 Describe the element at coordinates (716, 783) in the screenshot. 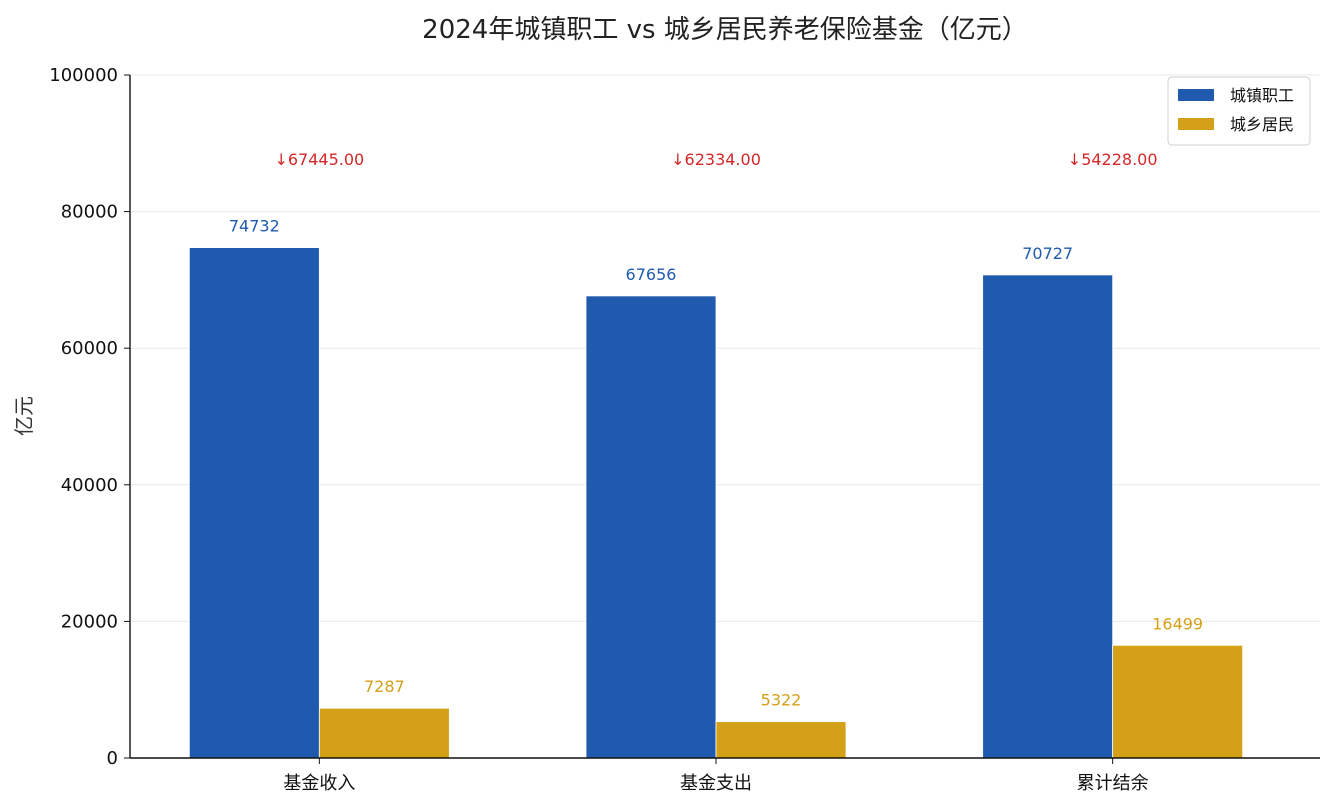

I see `x-tick-label: 基金支出` at that location.